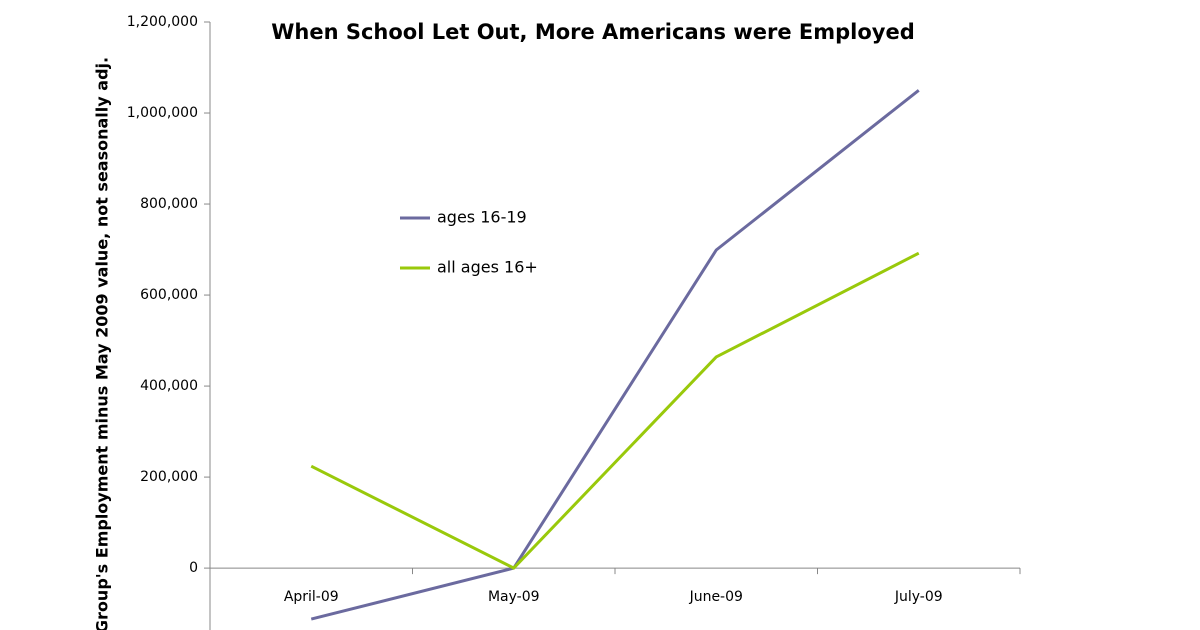 The image size is (1200, 630). I want to click on x-tick-label: April-09, so click(311, 597).